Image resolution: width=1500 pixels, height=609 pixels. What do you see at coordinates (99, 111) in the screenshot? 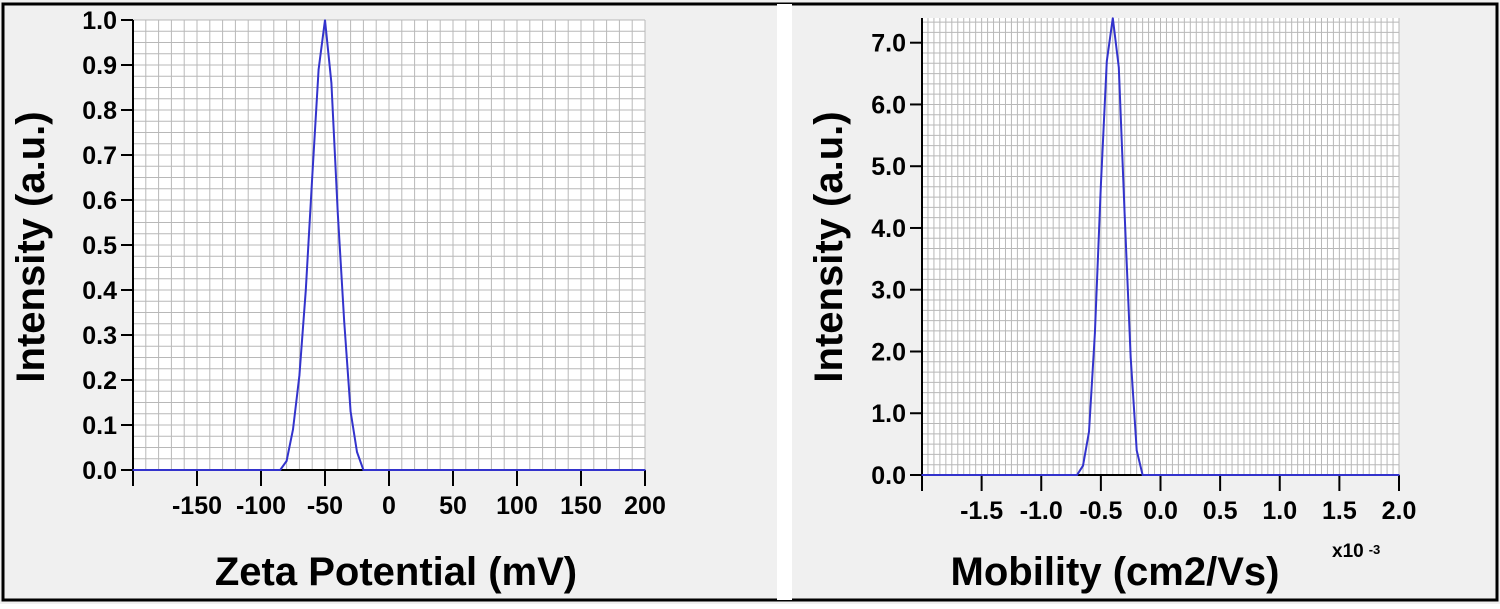
I see `zeta-y-tick-label: 0.8` at bounding box center [99, 111].